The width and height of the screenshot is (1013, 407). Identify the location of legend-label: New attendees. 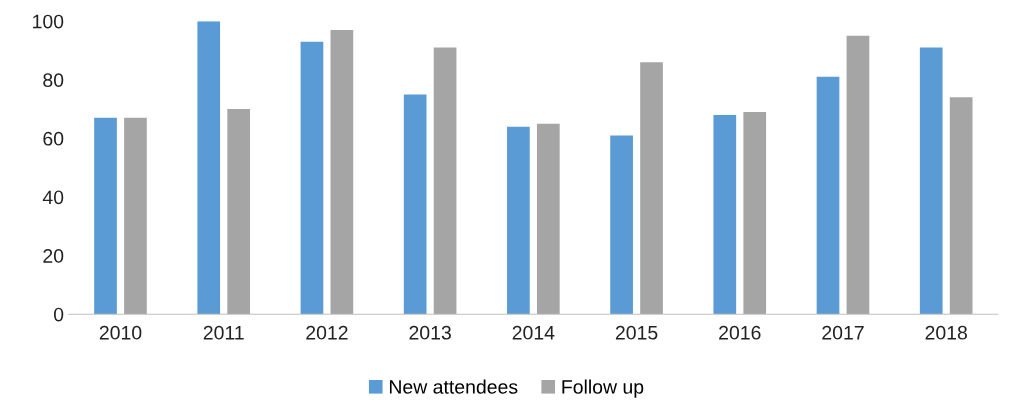
(453, 386).